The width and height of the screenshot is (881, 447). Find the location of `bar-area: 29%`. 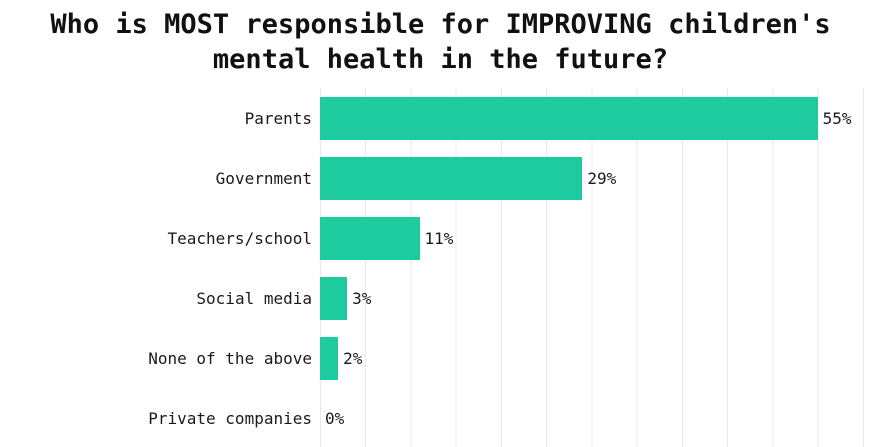

bar-area: 29% is located at coordinates (600, 178).